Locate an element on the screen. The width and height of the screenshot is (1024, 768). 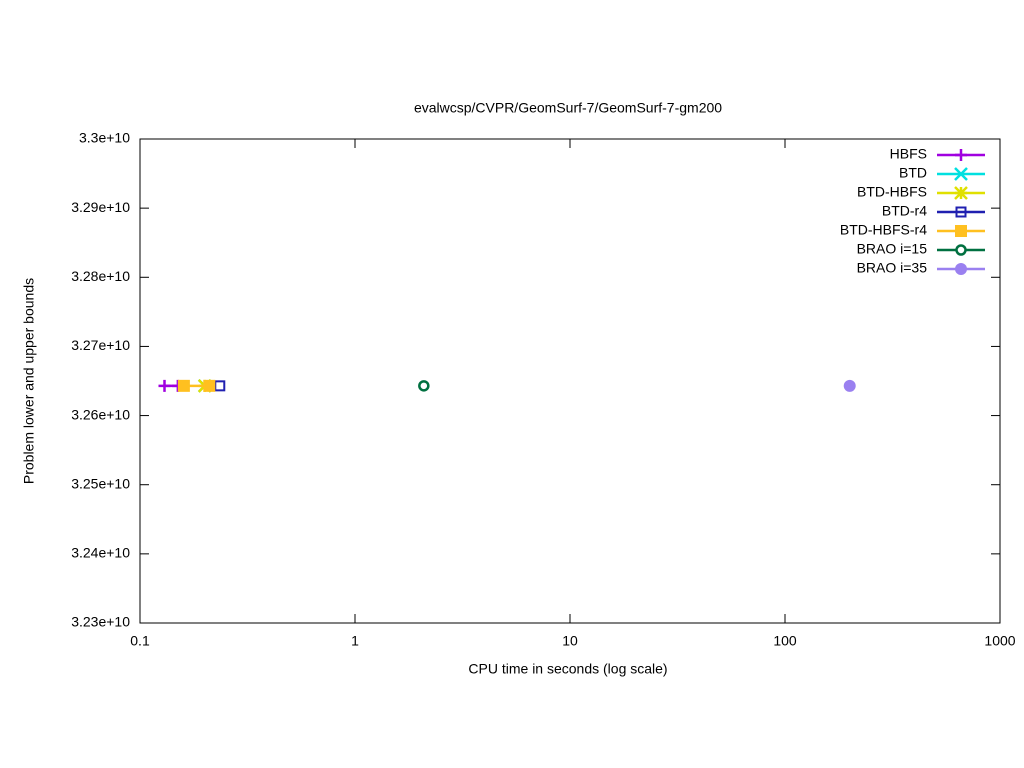
x-tick-label: 1 is located at coordinates (355, 641).